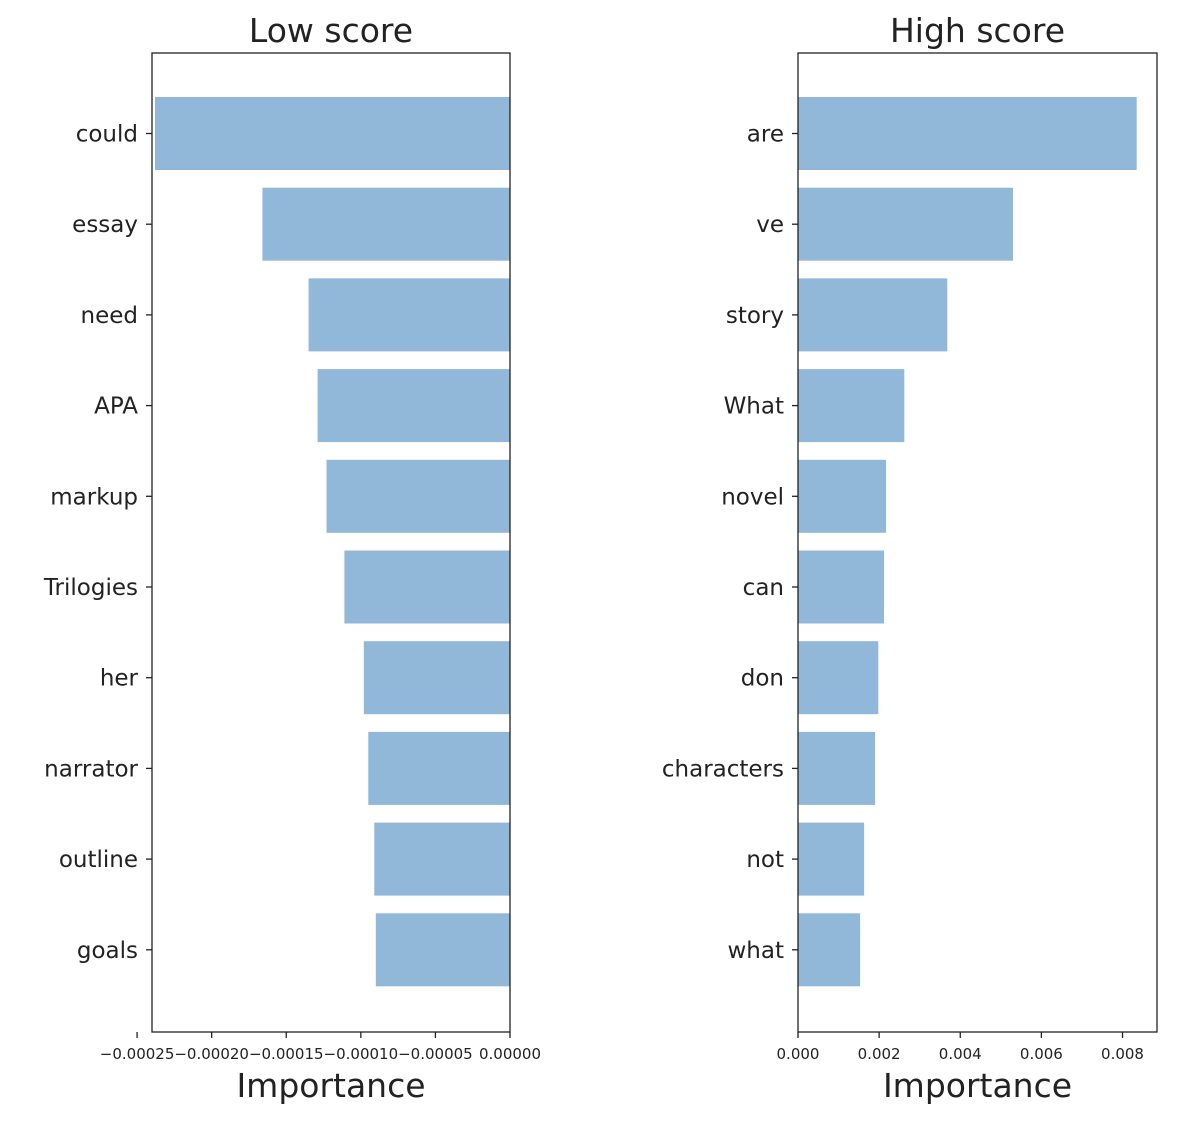 The width and height of the screenshot is (1190, 1124). I want to click on y-tick-label: need, so click(109, 316).